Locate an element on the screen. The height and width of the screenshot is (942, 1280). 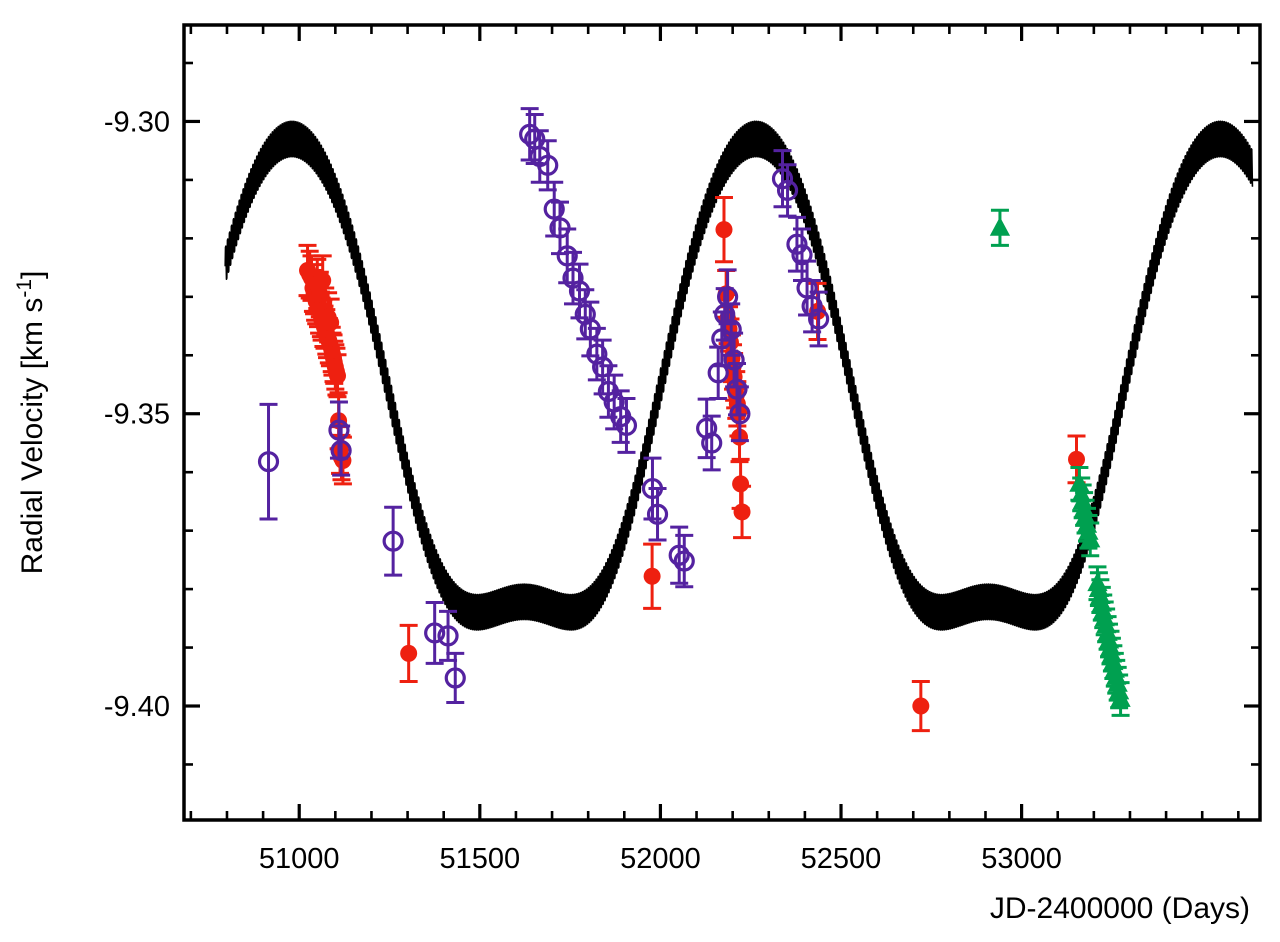
y-axis-title: Radial Velocity [km s-1] is located at coordinates (31, 423).